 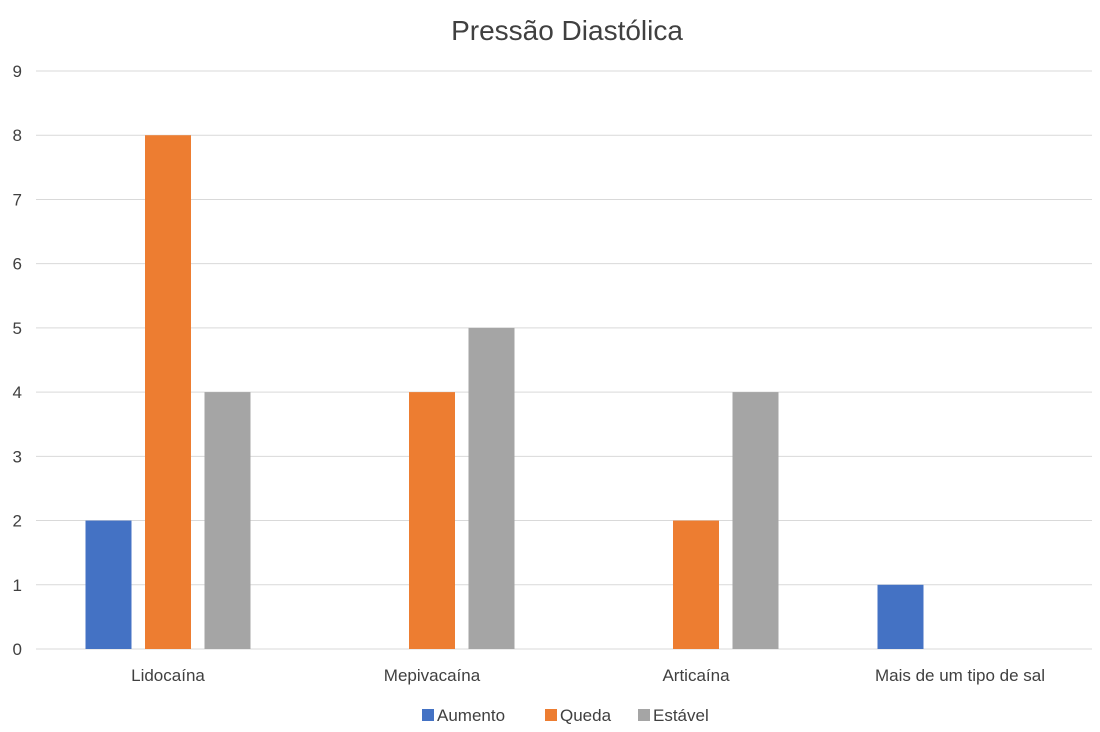 What do you see at coordinates (17, 71) in the screenshot?
I see `y-tick-label: 9` at bounding box center [17, 71].